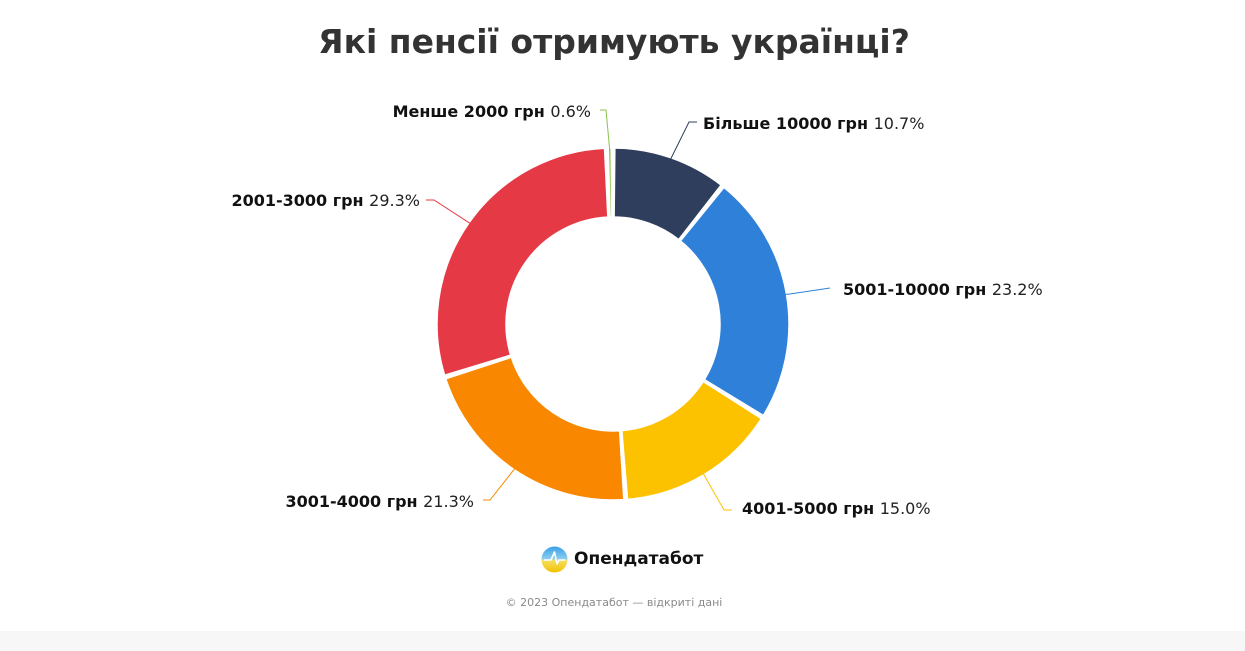 Image resolution: width=1245 pixels, height=651 pixels. I want to click on data-label-10000: Більше 10000 грн 10.7%, so click(813, 123).